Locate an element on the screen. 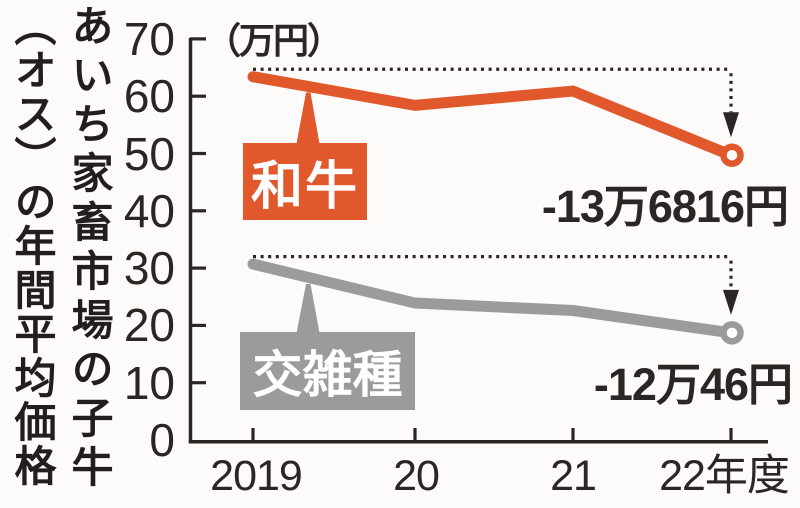 This screenshot has width=800, height=508. y-tick-label-50: 50 is located at coordinates (149, 153).